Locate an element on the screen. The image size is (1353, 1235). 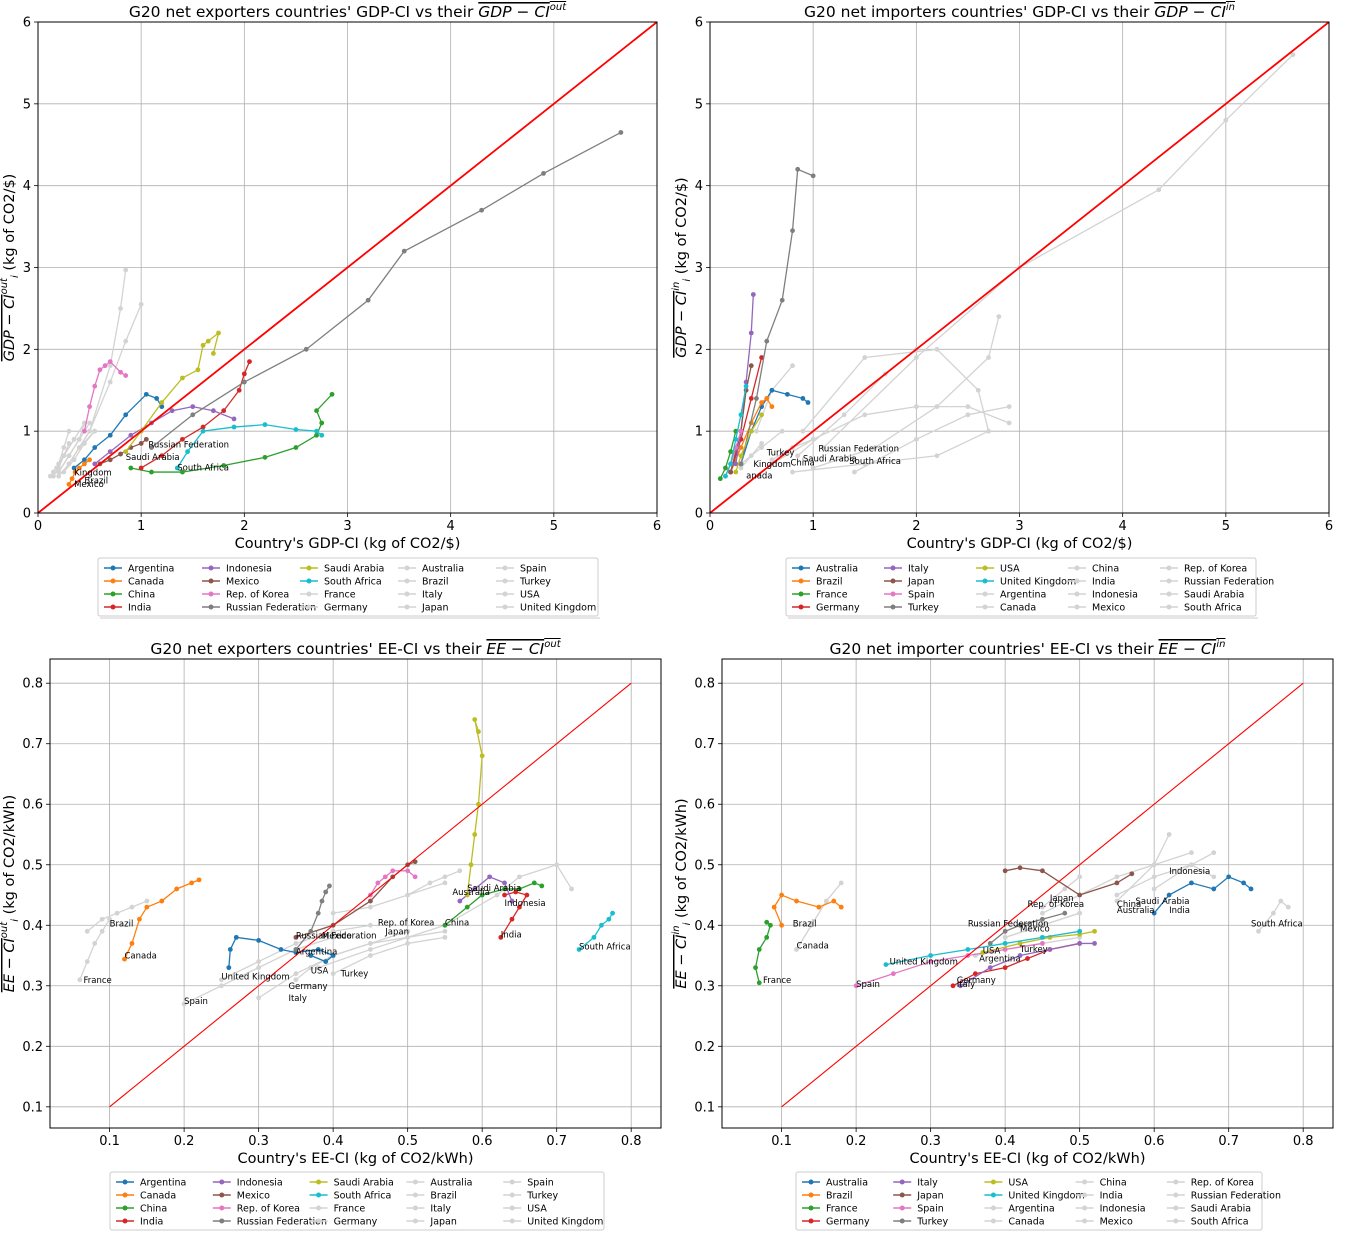
x-tick-label: 0.2 is located at coordinates (184, 1141).